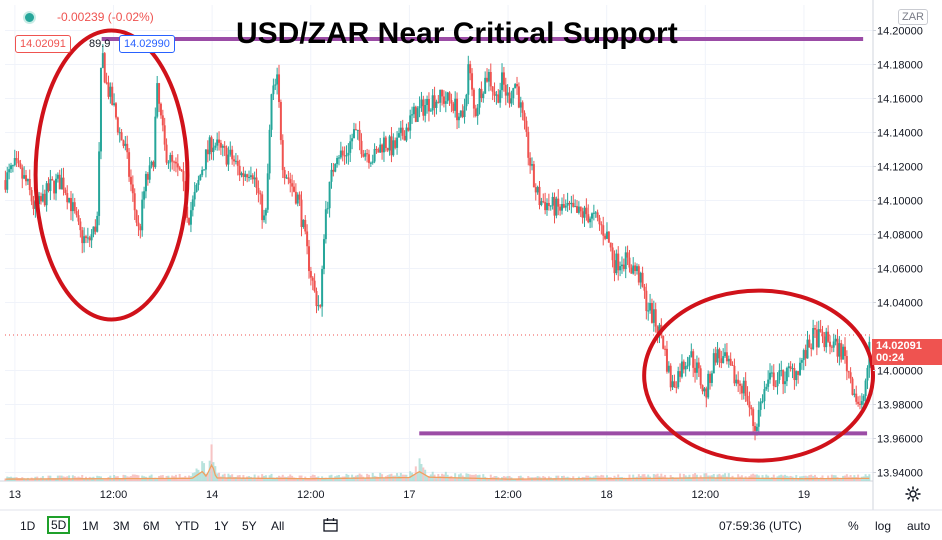 The width and height of the screenshot is (942, 540). What do you see at coordinates (28, 526) in the screenshot?
I see `range-1d: 1D` at bounding box center [28, 526].